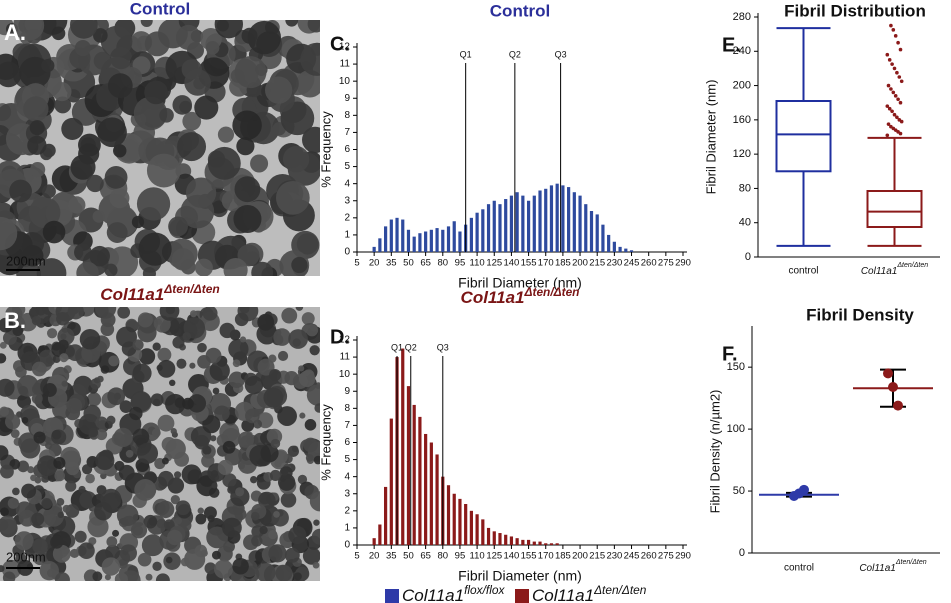  Describe the element at coordinates (347, 408) in the screenshot. I see `y-tick-label: 8` at that location.